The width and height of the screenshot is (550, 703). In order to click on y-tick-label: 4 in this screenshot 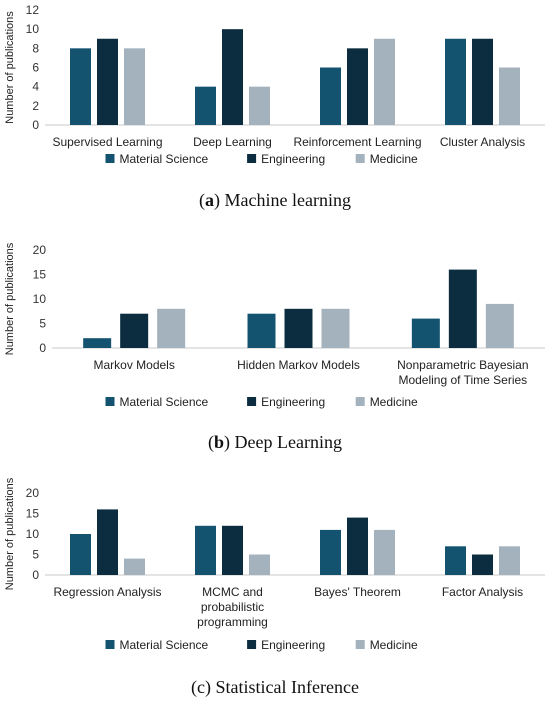, I will do `click(35, 87)`.